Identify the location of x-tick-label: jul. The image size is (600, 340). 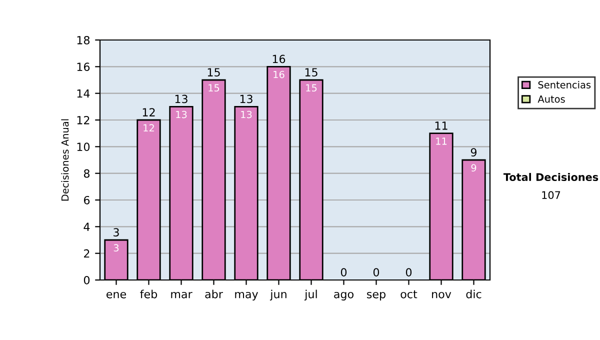
(310, 295).